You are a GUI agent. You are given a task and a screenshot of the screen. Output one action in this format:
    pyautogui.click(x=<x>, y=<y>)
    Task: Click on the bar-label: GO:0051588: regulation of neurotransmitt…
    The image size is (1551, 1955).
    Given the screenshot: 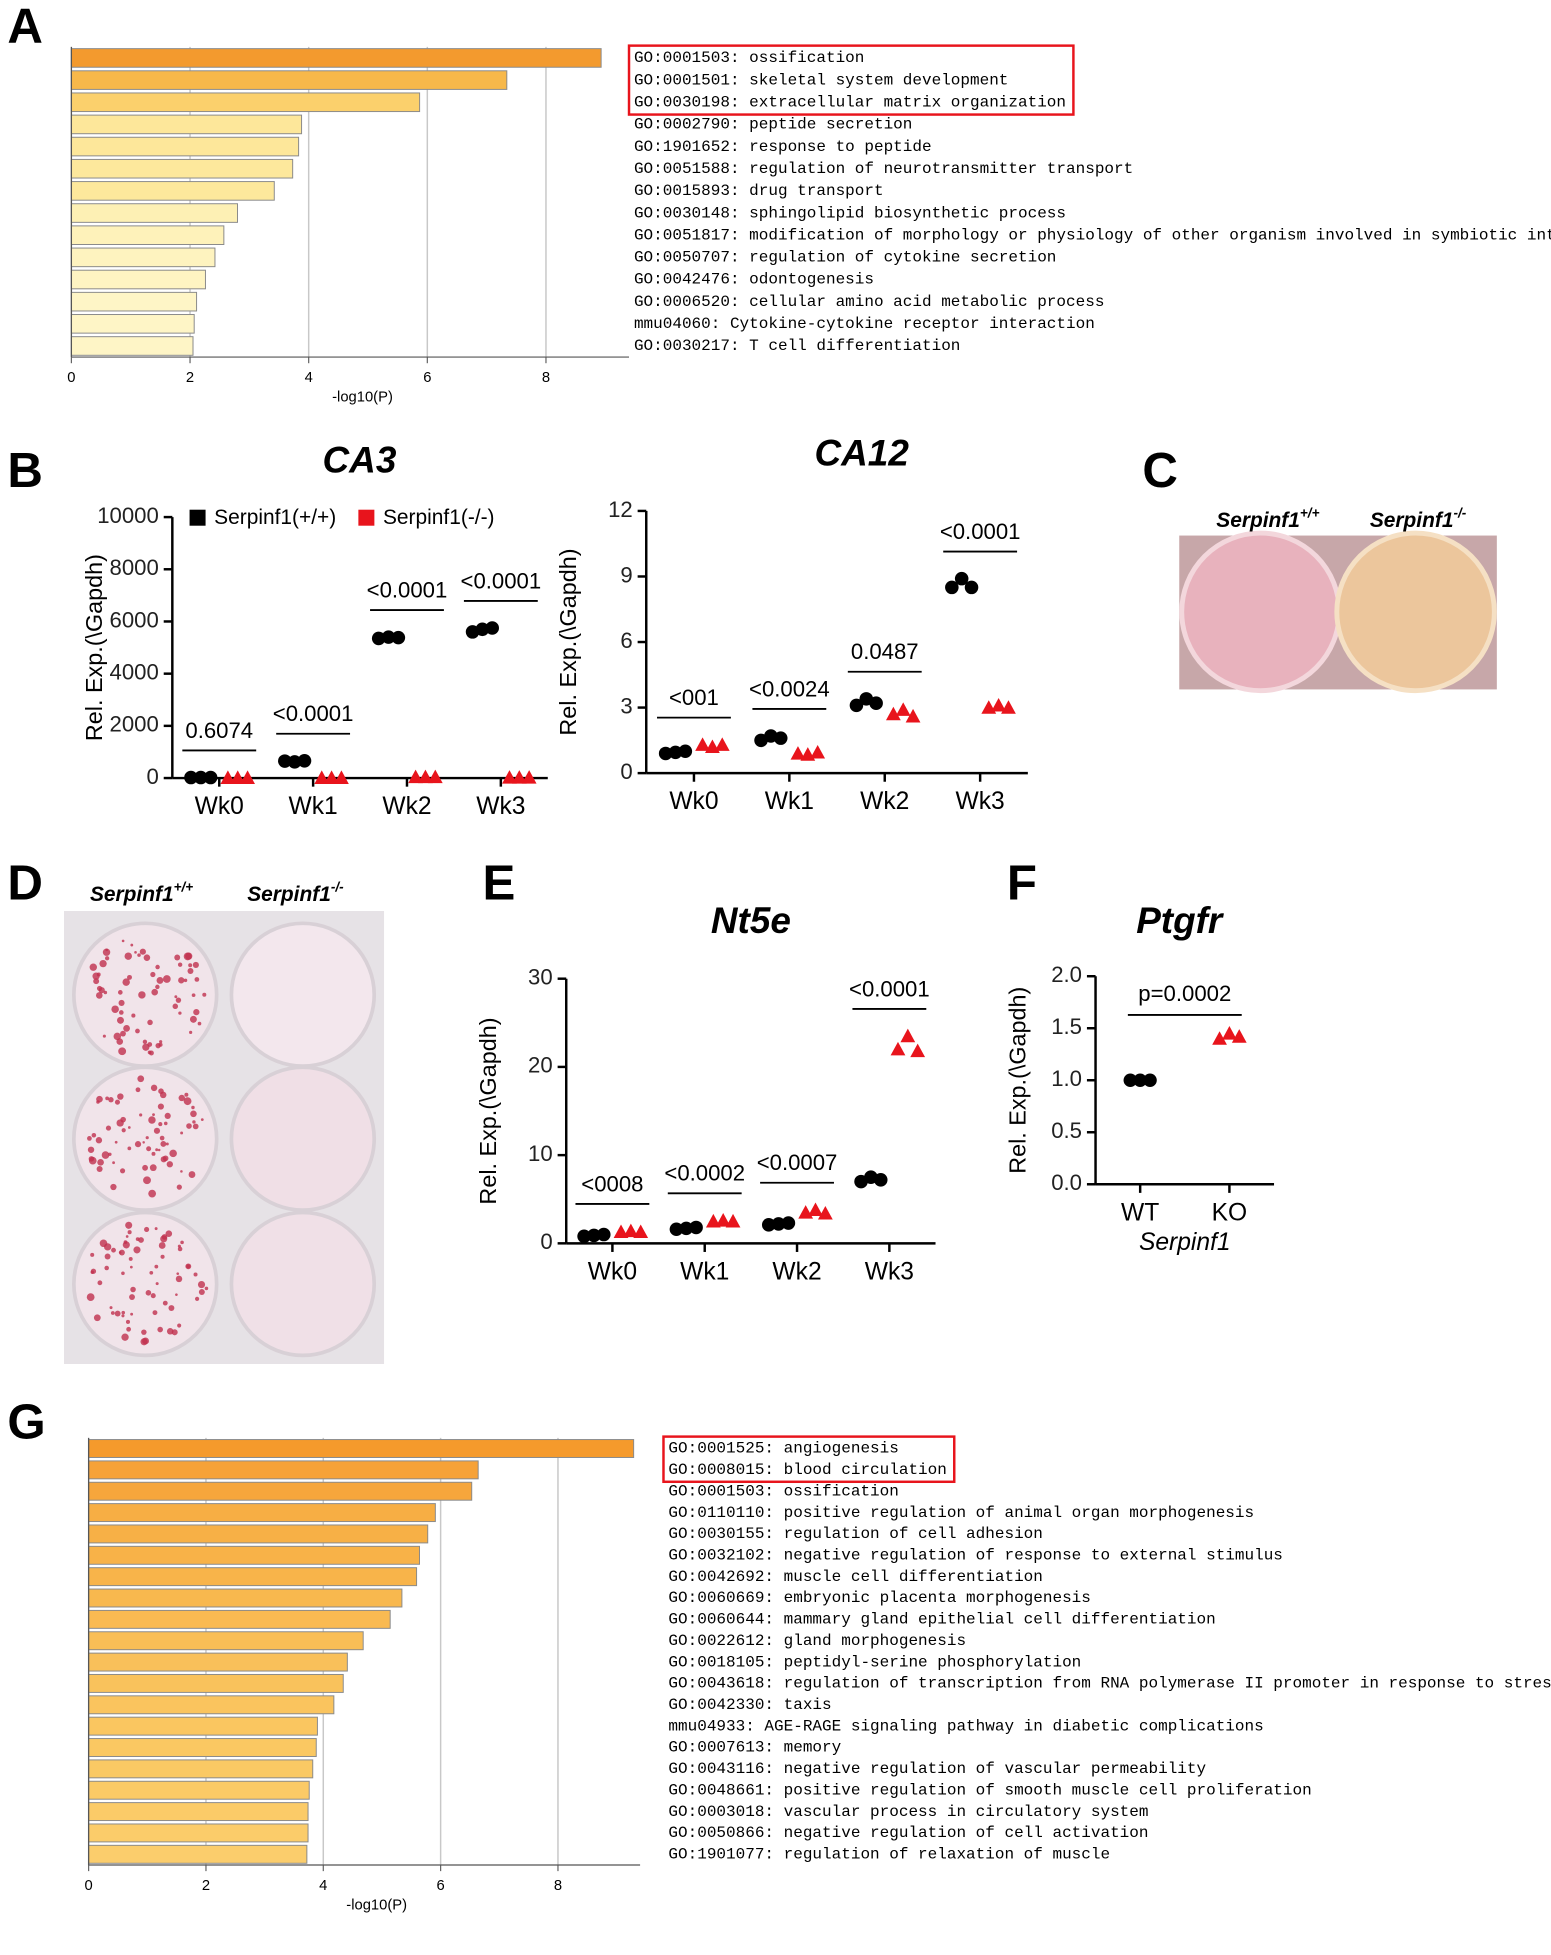 What is the action you would take?
    pyautogui.click(x=883, y=169)
    